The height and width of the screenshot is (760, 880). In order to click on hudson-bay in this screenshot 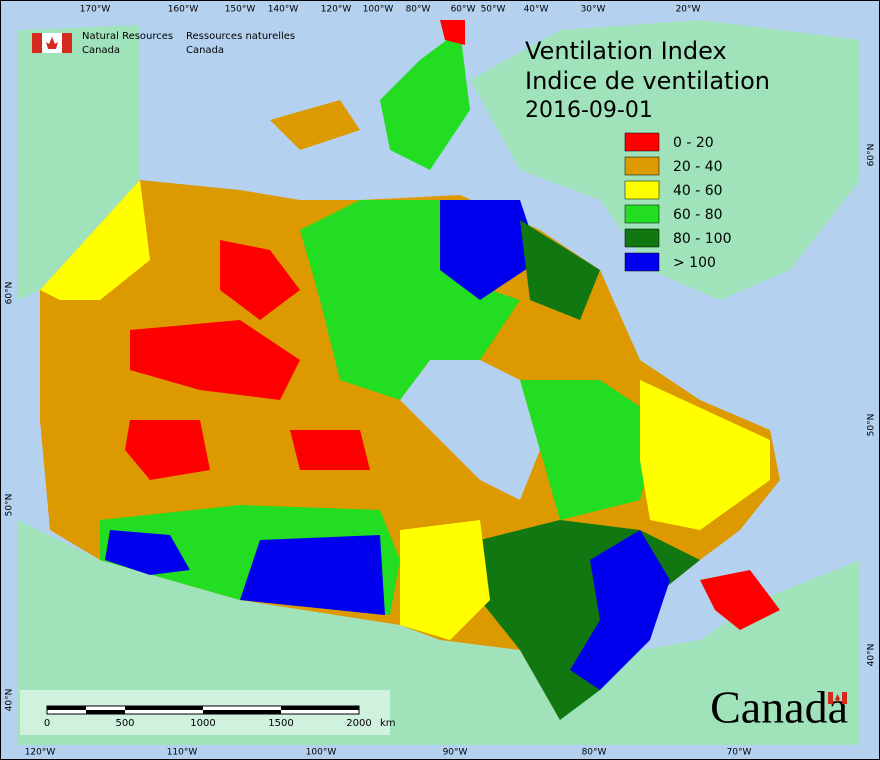, I will do `click(470, 430)`.